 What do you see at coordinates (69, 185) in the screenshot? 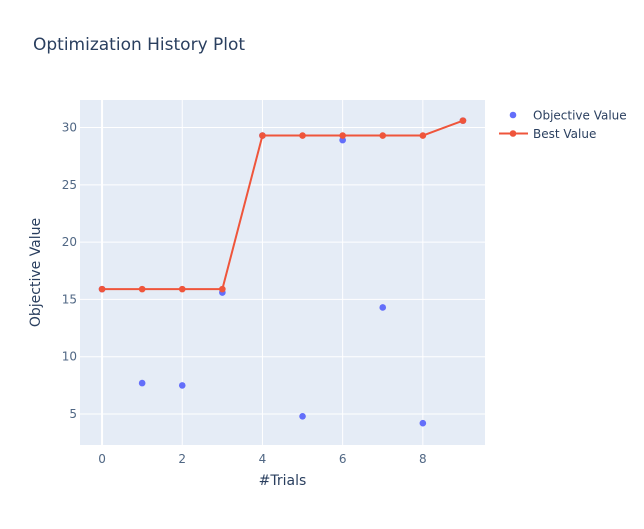
I see `y-tick-label: 25` at bounding box center [69, 185].